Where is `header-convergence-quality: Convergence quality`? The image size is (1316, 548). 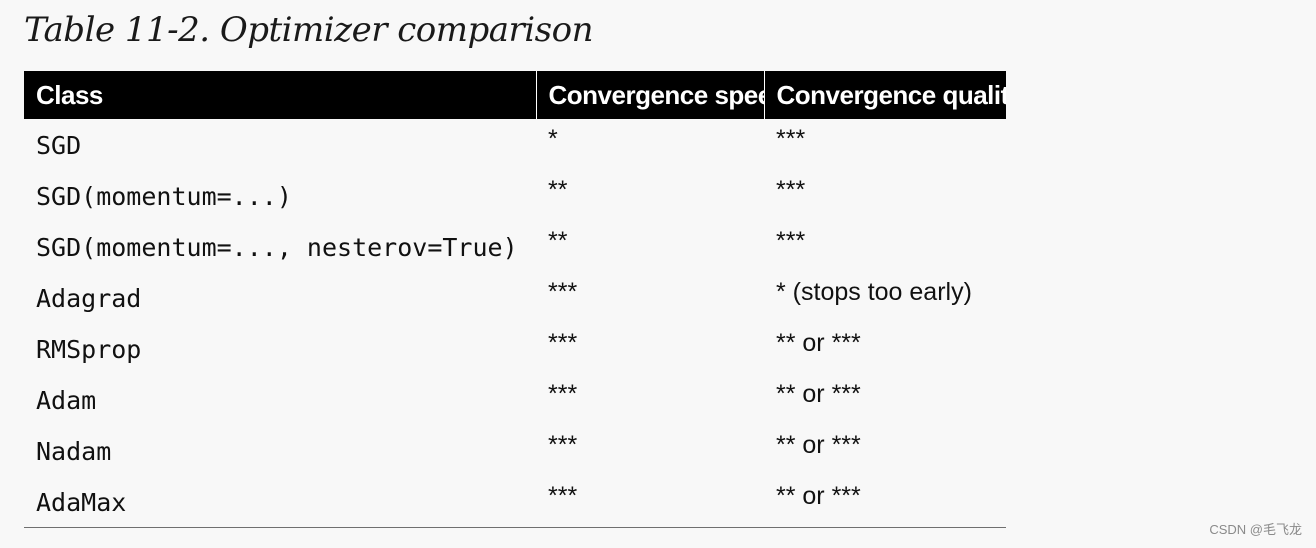
header-convergence-quality: Convergence quality is located at coordinates (884, 95).